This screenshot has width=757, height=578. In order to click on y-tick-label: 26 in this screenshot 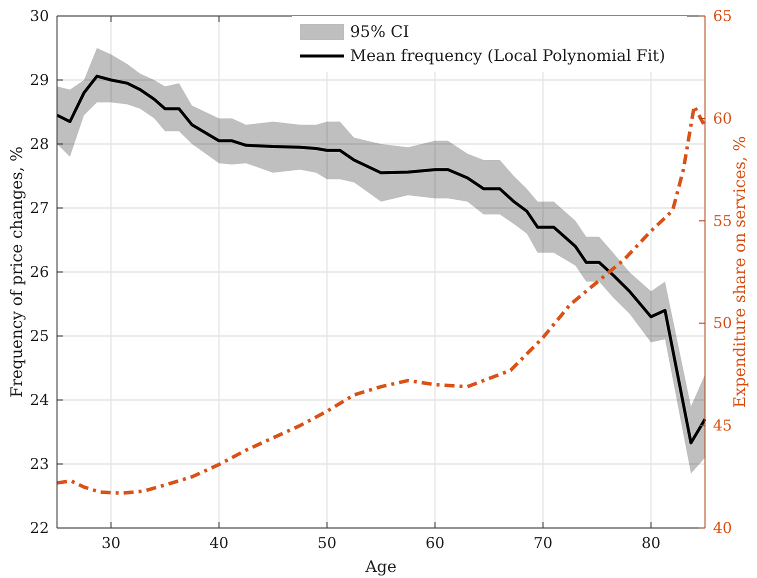, I will do `click(39, 272)`.